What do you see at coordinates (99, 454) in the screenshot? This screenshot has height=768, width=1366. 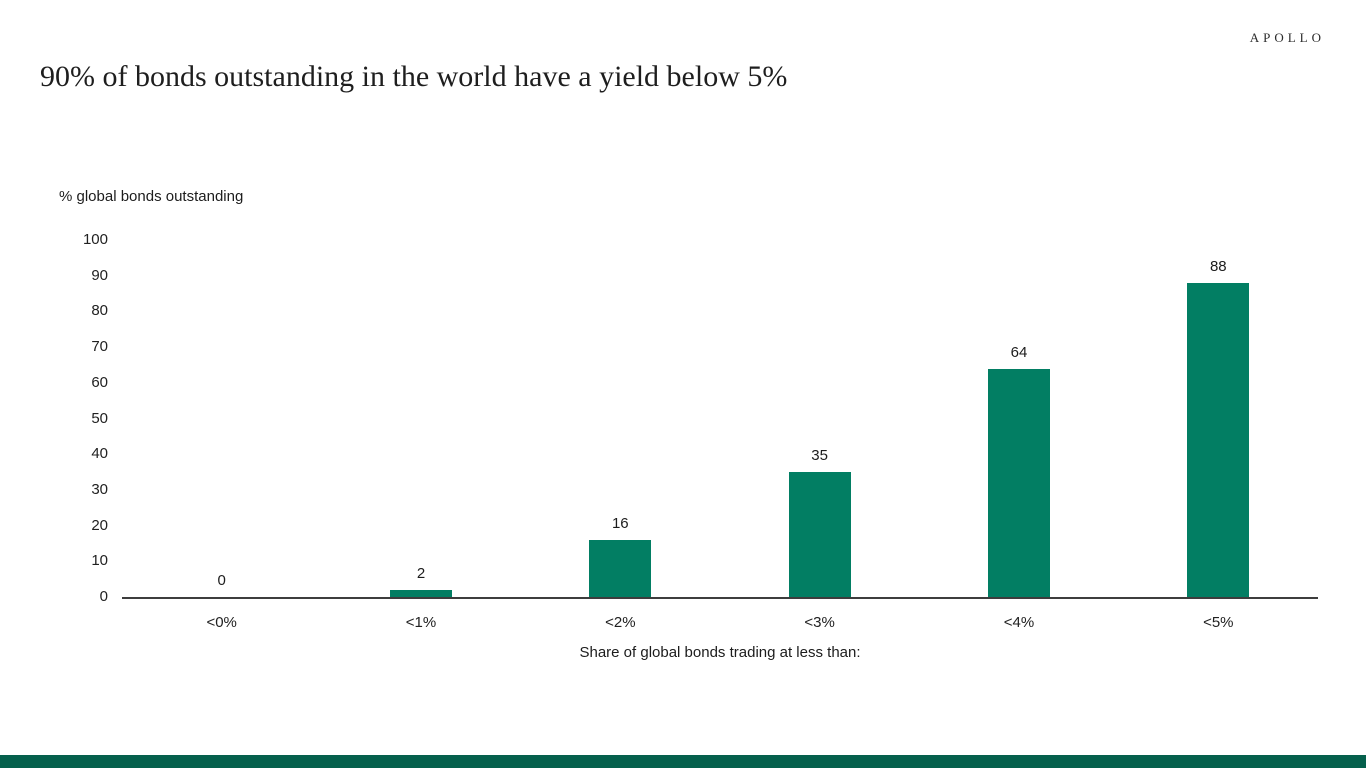 I see `y-tick-label: 40` at bounding box center [99, 454].